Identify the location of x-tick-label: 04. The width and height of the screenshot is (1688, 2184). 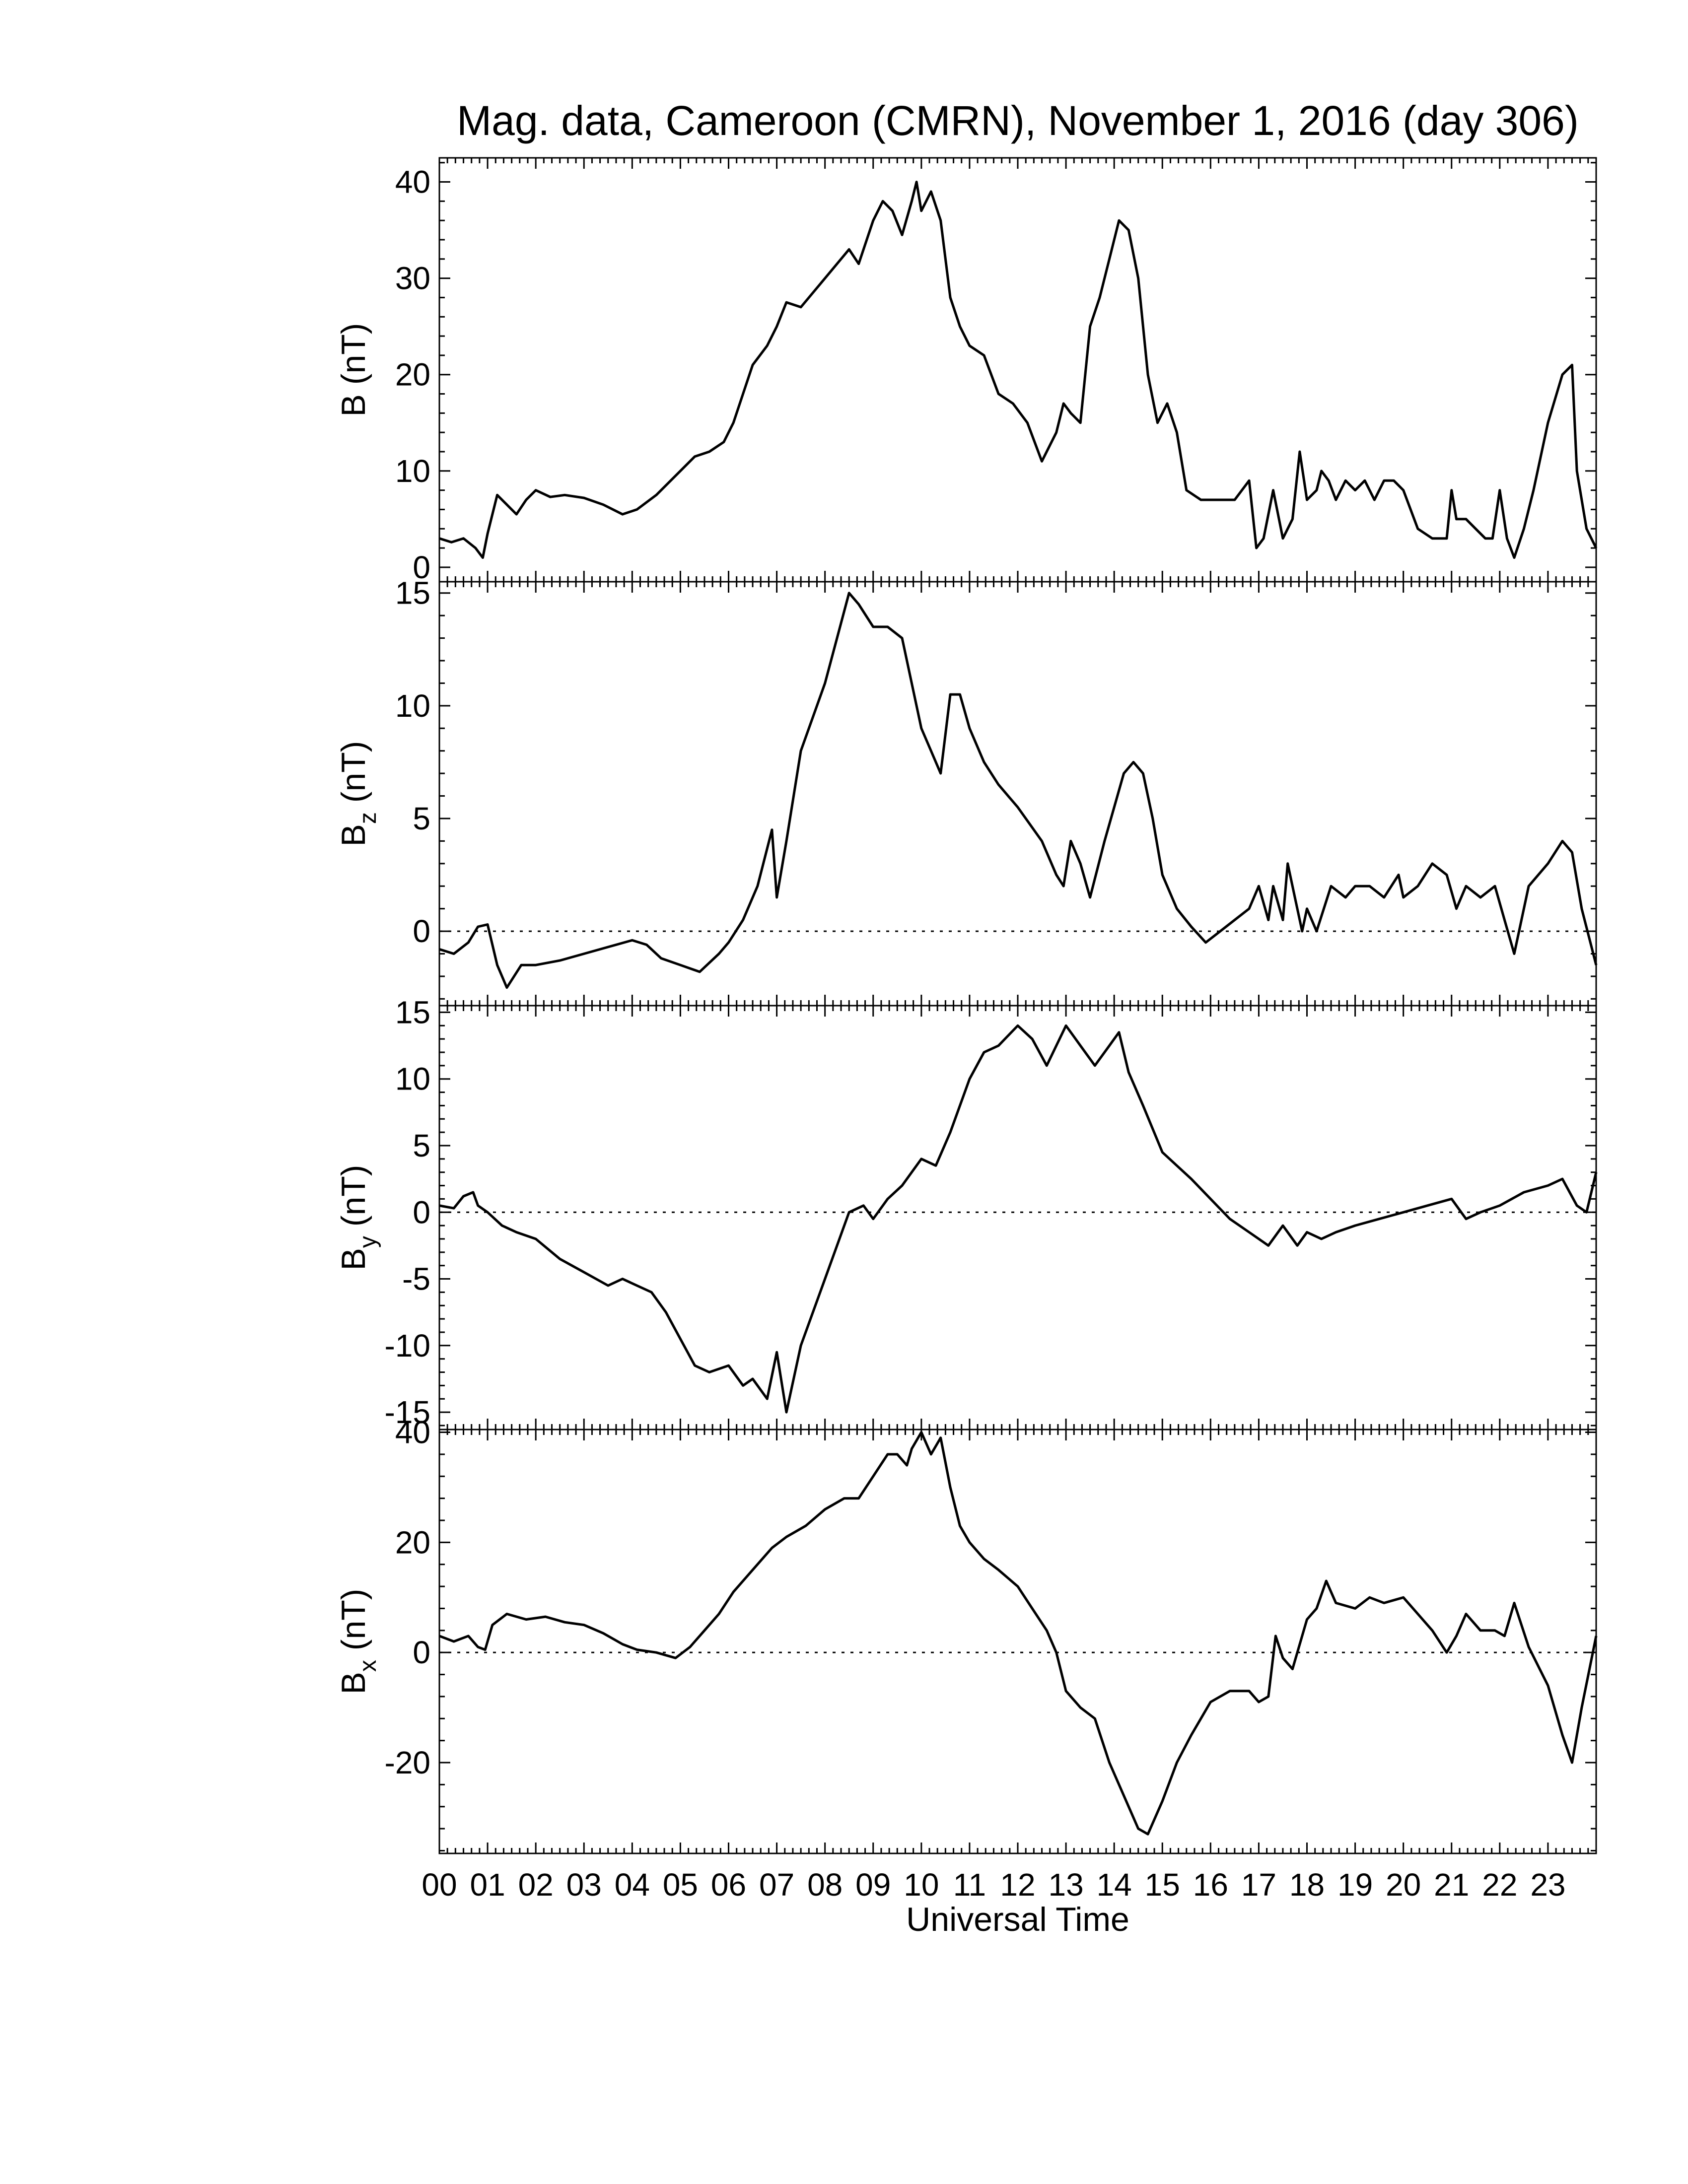
(632, 1885).